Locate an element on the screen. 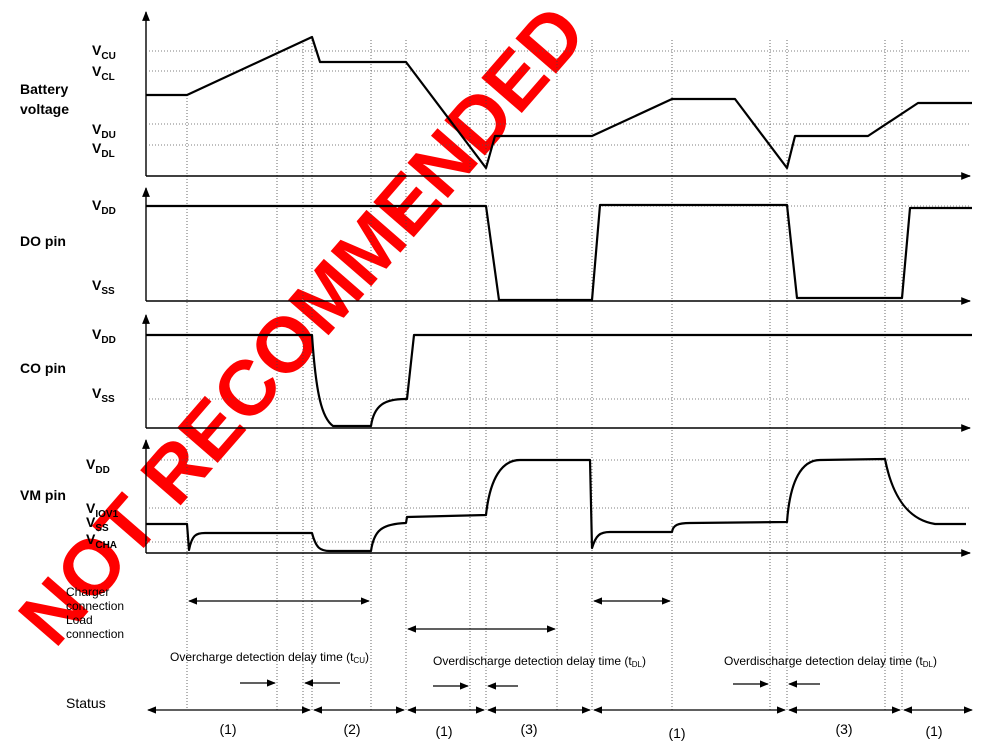 The height and width of the screenshot is (742, 994). level-vss-vm: VSS is located at coordinates (97, 524).